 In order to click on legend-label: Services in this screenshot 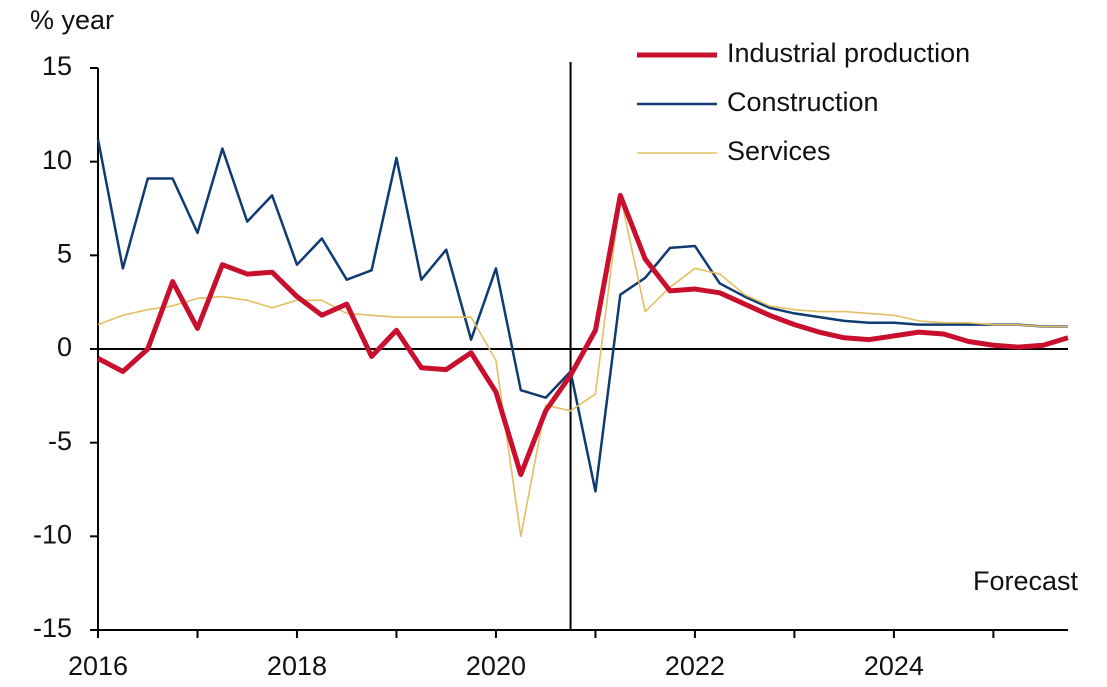, I will do `click(779, 151)`.